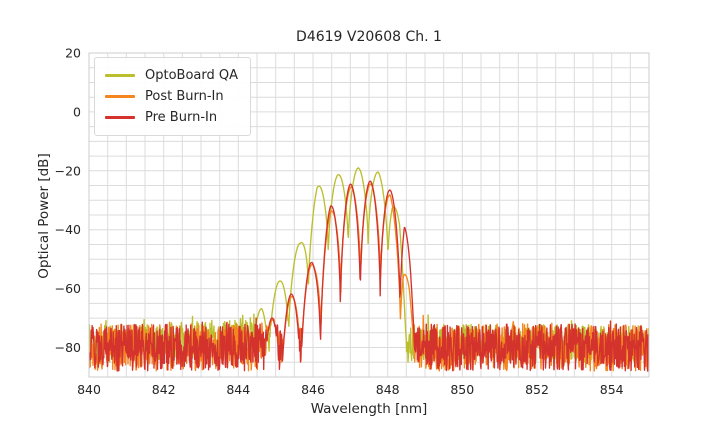  I want to click on legend-label: OptoBoard QA, so click(191, 75).